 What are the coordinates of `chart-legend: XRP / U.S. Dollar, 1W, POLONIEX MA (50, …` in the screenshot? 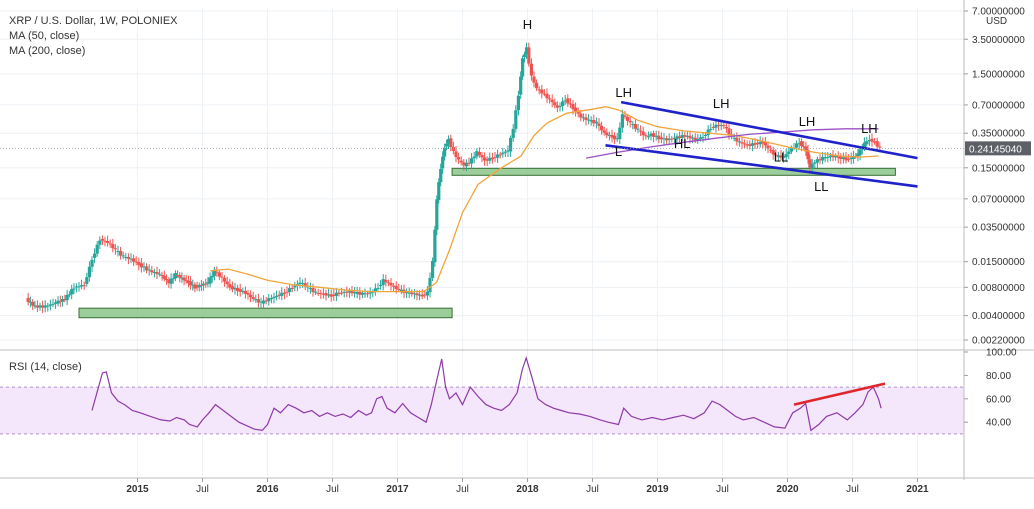 It's located at (93, 36).